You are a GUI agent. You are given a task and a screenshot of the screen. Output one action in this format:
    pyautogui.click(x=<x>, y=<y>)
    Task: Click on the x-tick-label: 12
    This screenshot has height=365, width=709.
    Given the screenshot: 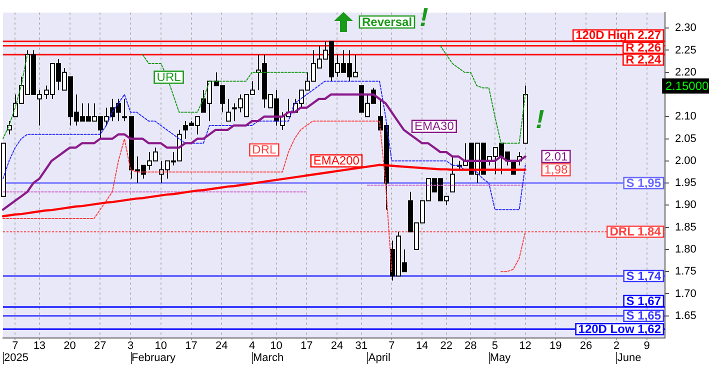 What is the action you would take?
    pyautogui.click(x=525, y=346)
    